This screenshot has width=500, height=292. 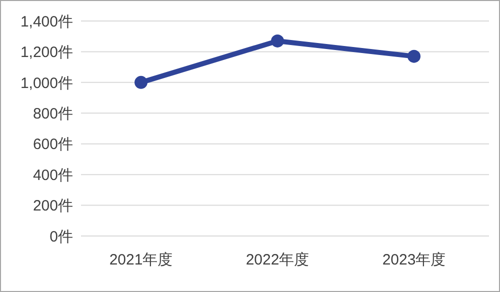 What do you see at coordinates (46, 53) in the screenshot?
I see `y-tick-label: 1,200件` at bounding box center [46, 53].